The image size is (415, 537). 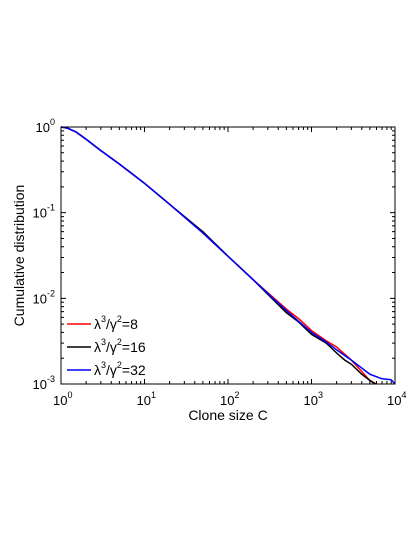 I want to click on y-tick-label: 10⁰, so click(x=45, y=126).